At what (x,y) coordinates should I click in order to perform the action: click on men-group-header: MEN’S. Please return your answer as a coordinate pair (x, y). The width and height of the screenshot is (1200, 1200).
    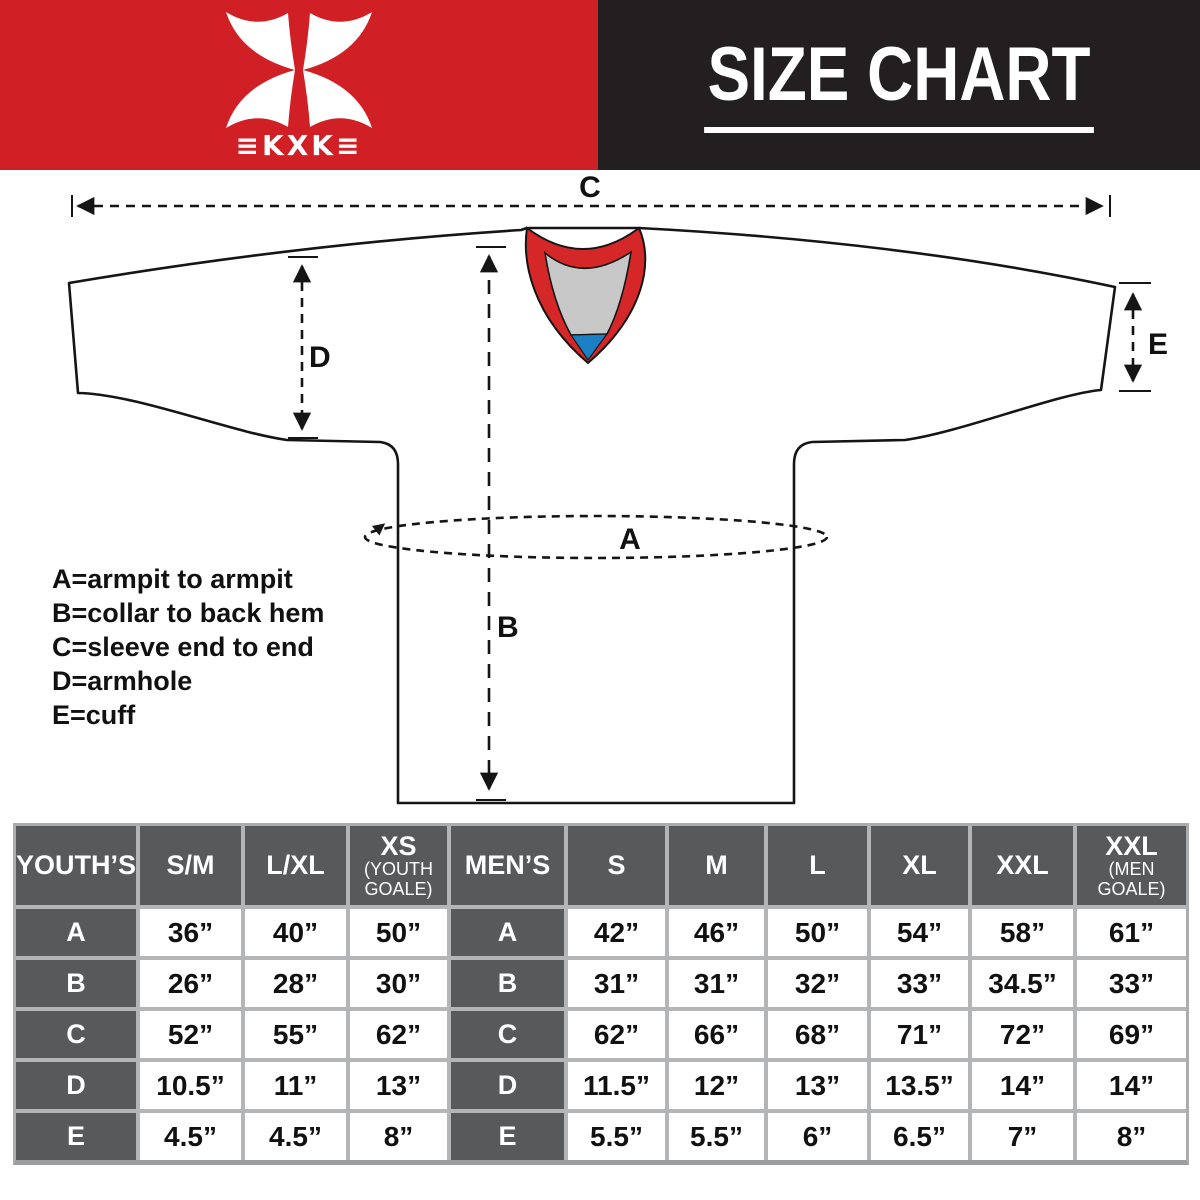
    Looking at the image, I should click on (507, 865).